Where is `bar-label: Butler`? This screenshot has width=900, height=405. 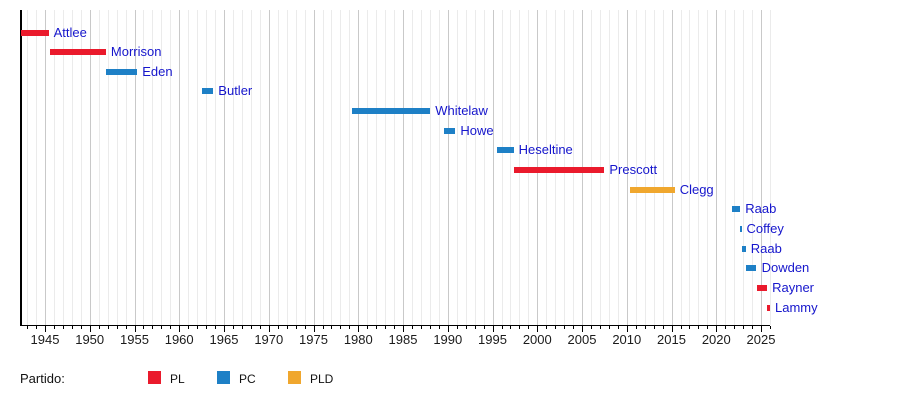 bar-label: Butler is located at coordinates (235, 91).